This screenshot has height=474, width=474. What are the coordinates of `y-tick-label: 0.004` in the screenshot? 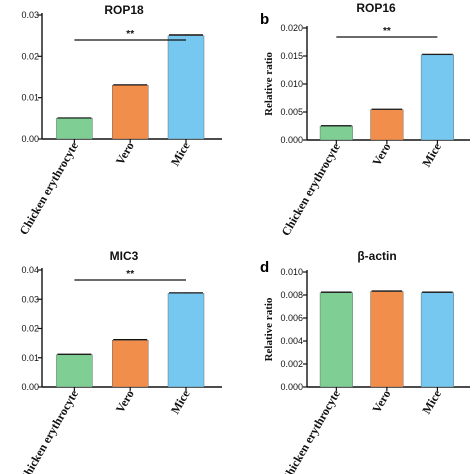 It's located at (291, 341).